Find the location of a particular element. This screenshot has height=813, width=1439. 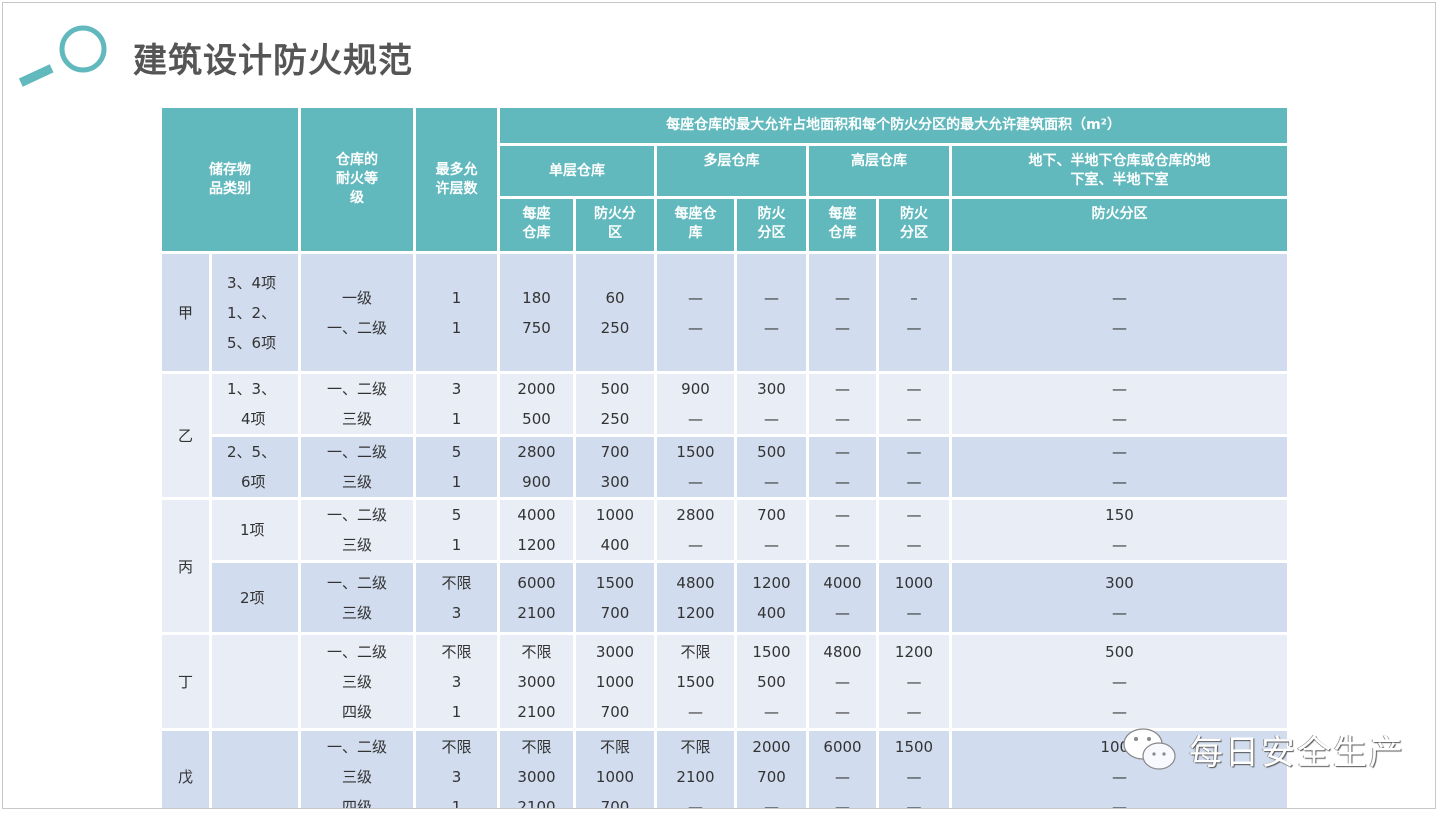

category-cell: 丁 is located at coordinates (185, 681).